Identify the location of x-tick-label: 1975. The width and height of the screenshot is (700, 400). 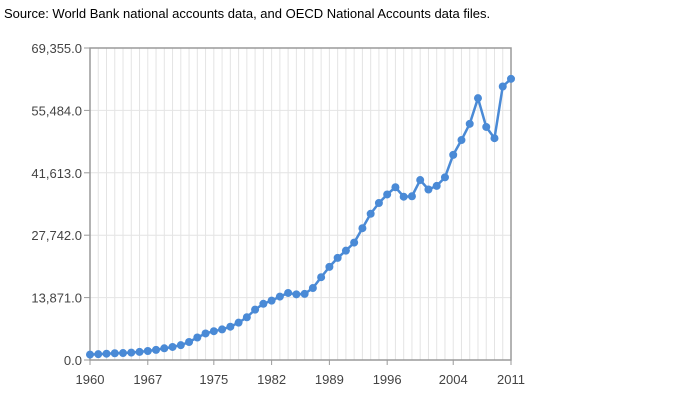
(213, 379).